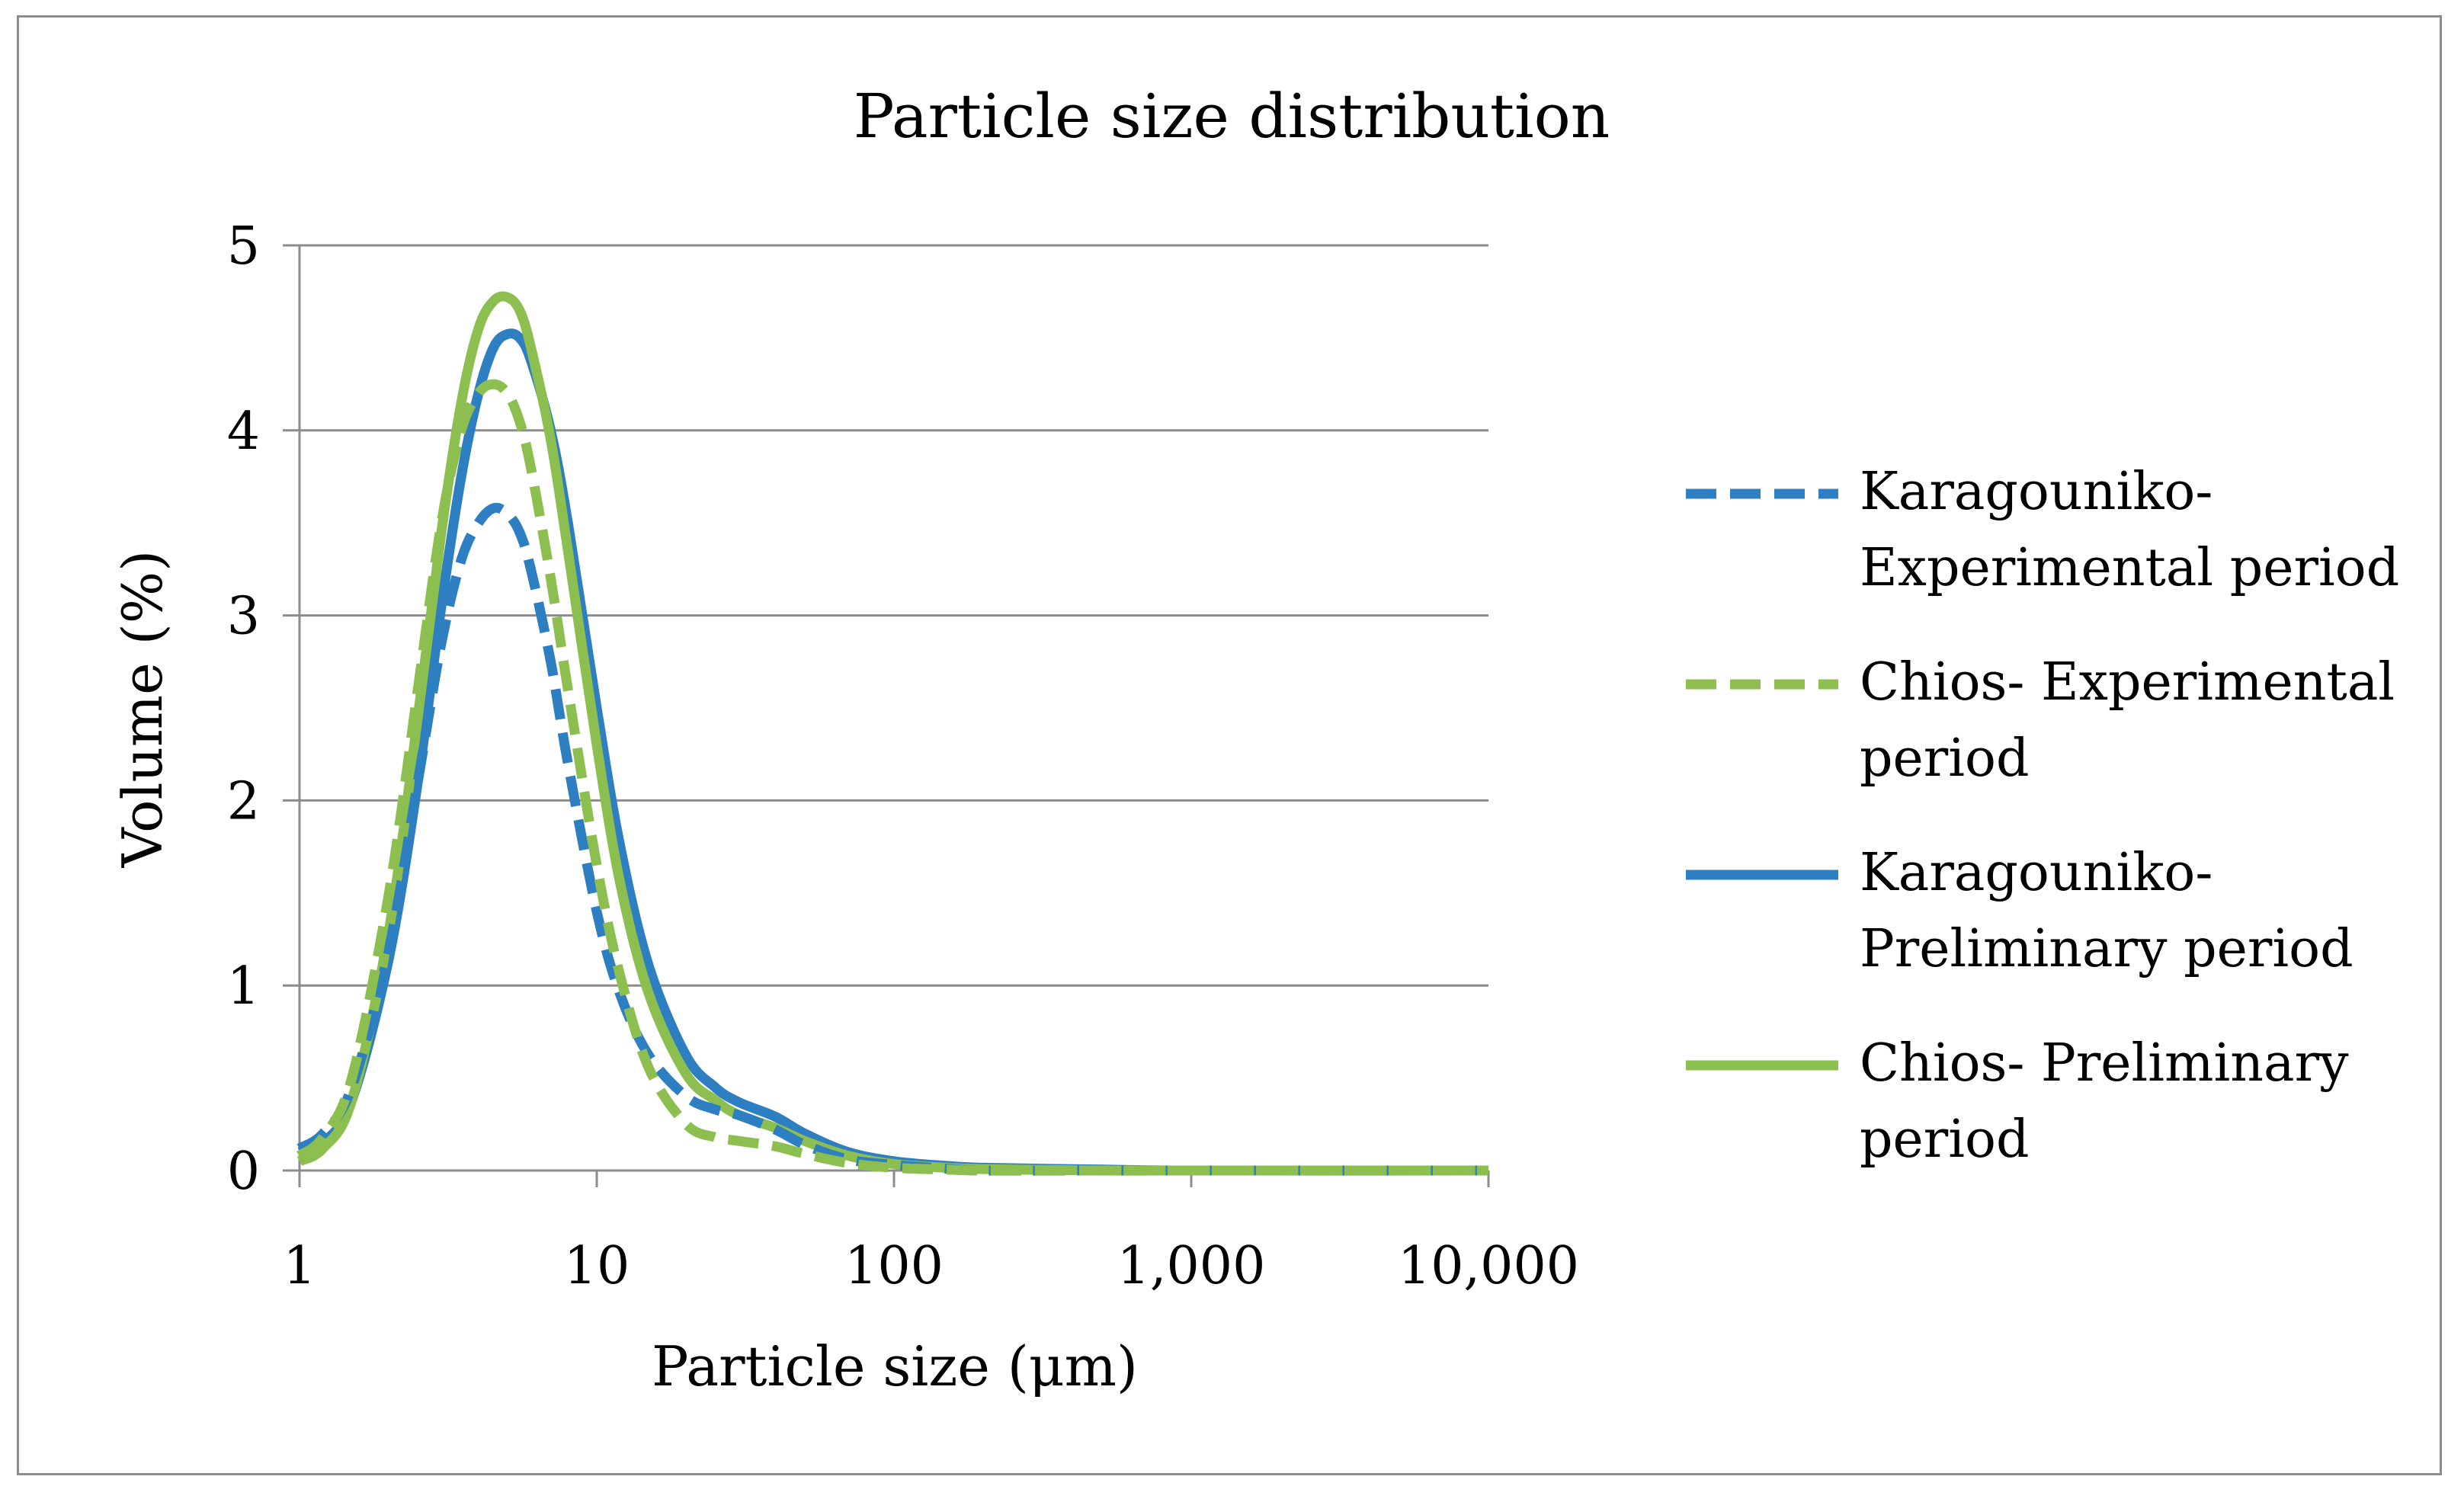 The width and height of the screenshot is (2464, 1502). Describe the element at coordinates (2129, 568) in the screenshot. I see `legend-label: Experimental period` at that location.